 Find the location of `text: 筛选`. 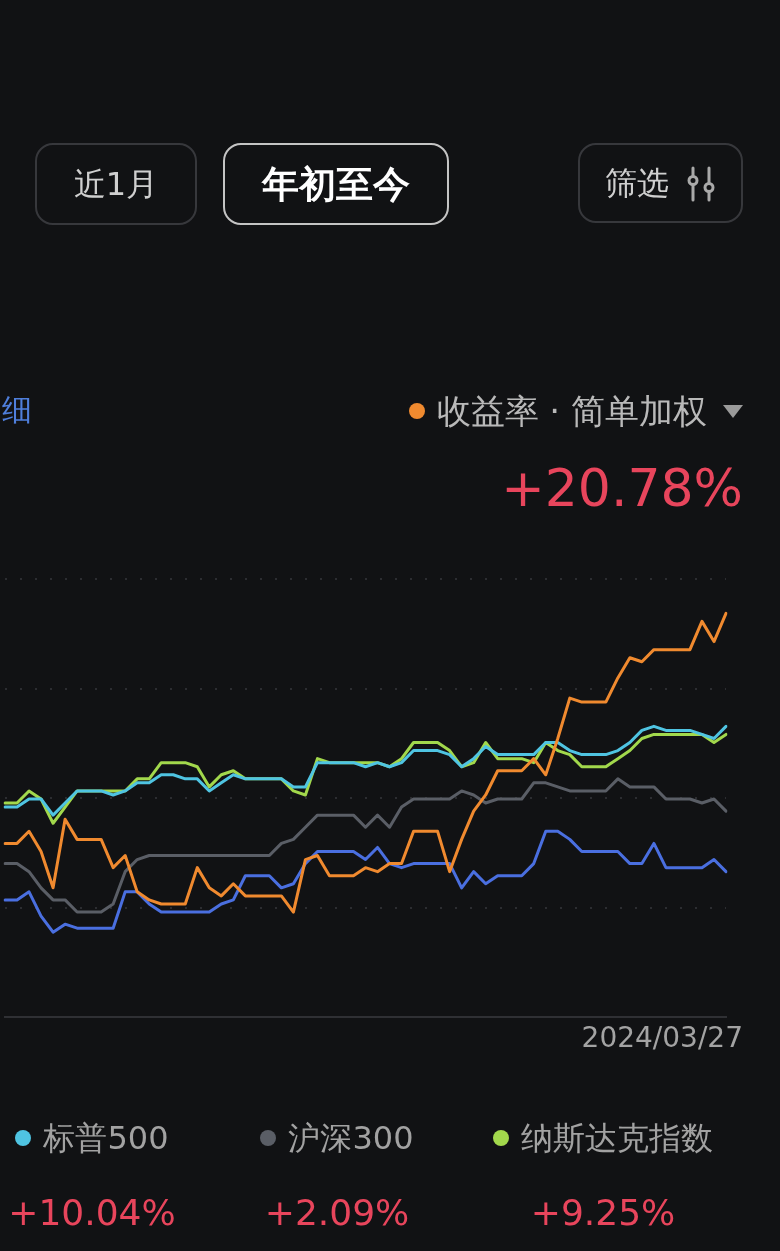

text: 筛选 is located at coordinates (636, 183).